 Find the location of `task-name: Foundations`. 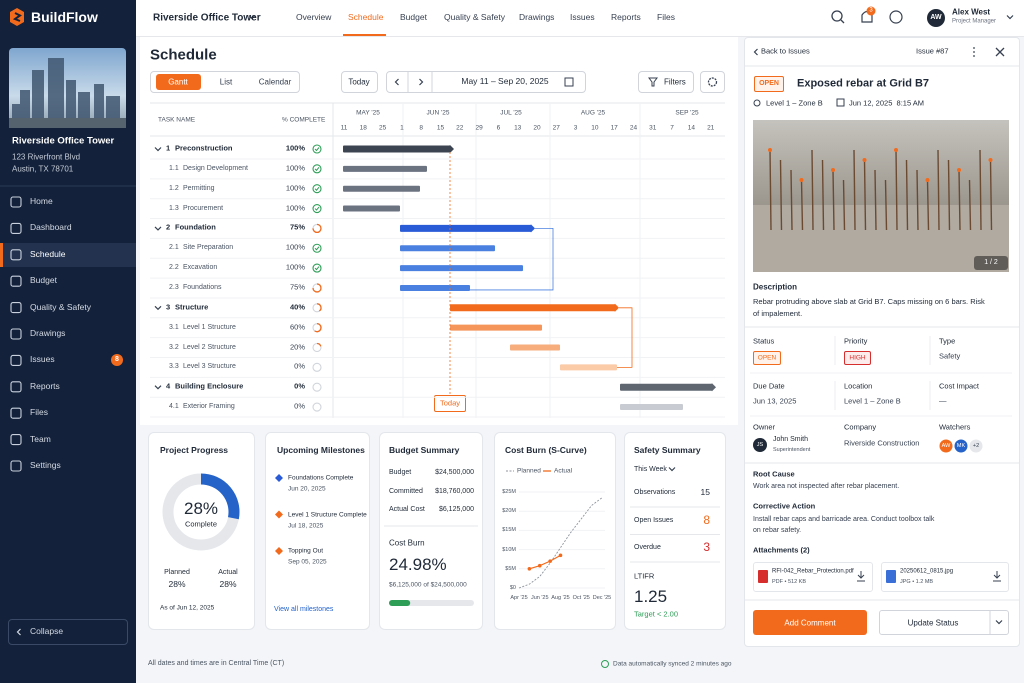

task-name: Foundations is located at coordinates (202, 287).